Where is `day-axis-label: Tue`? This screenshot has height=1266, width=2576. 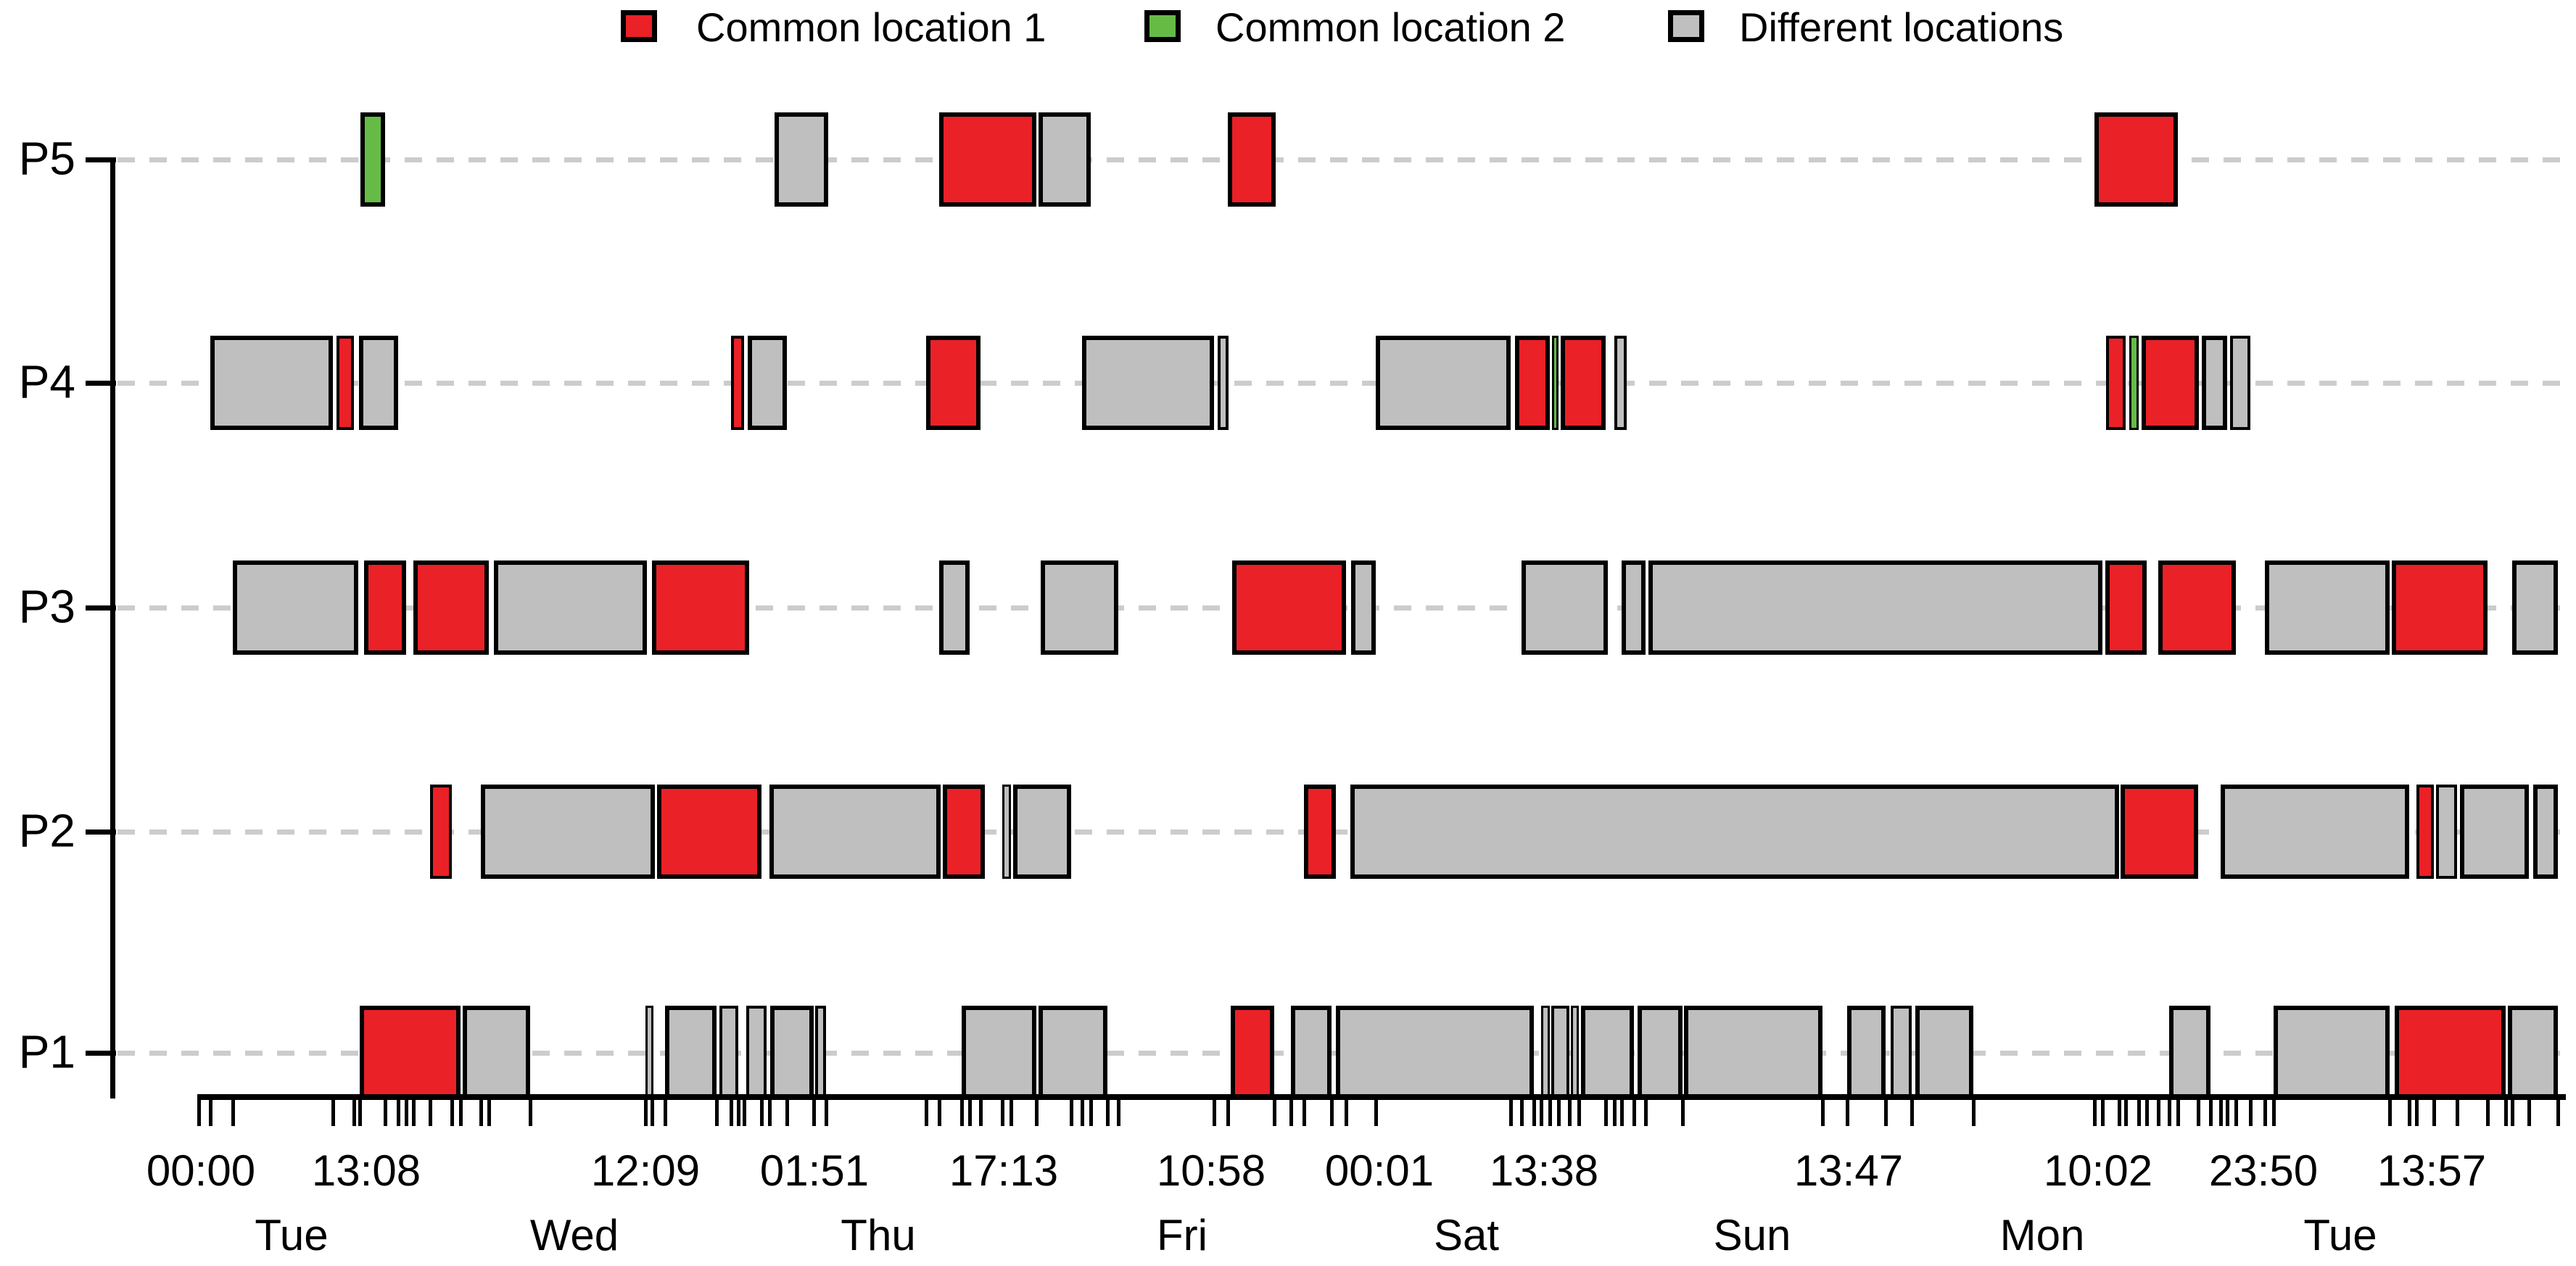 day-axis-label: Tue is located at coordinates (292, 1235).